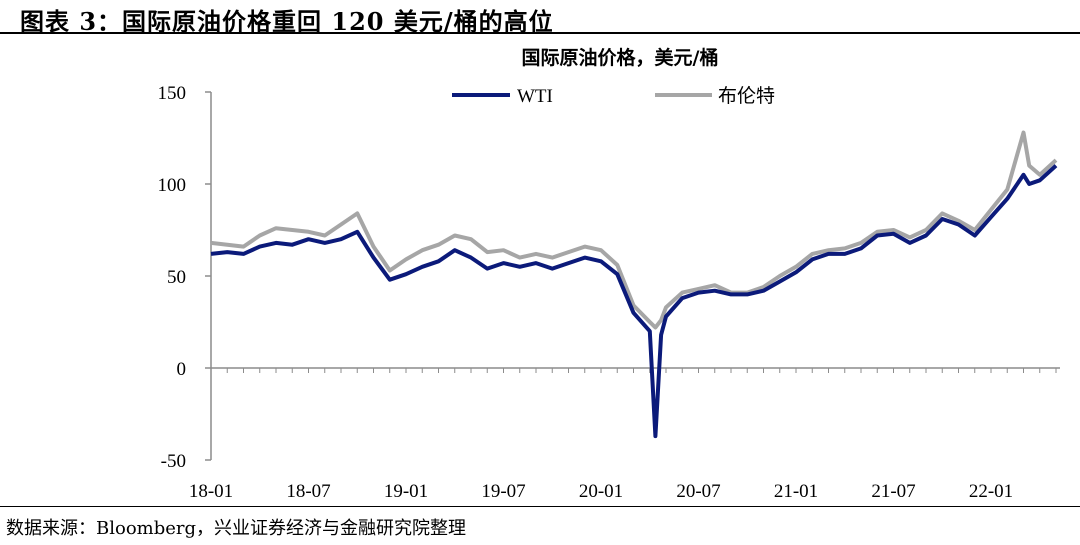 This screenshot has height=545, width=1080. I want to click on x-tick-label: 19-07, so click(503, 491).